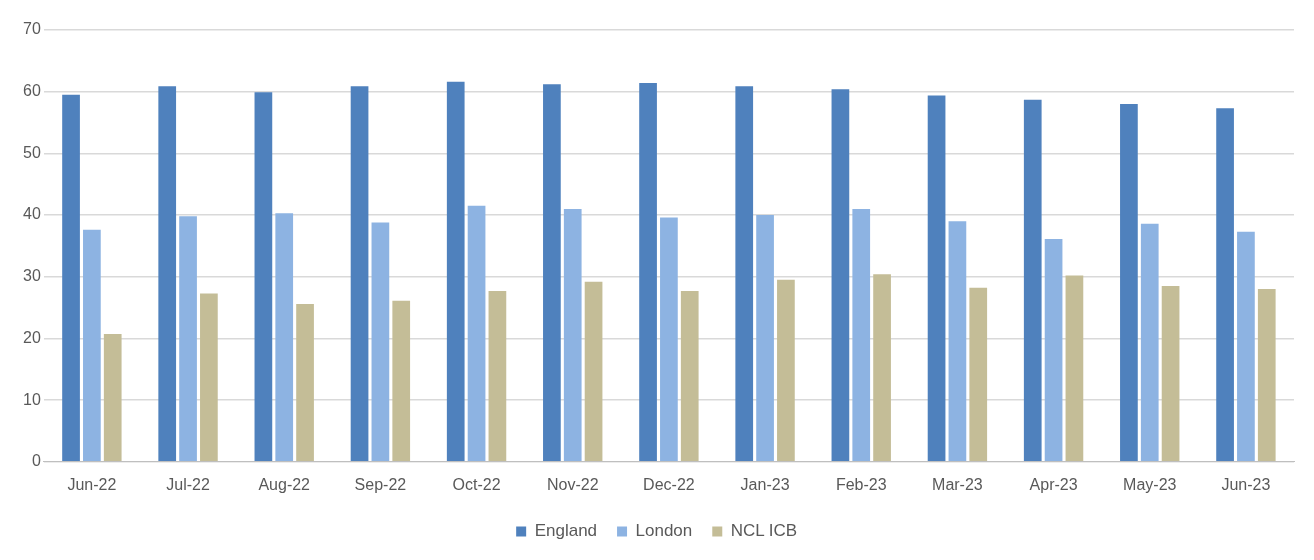  I want to click on x-tick-label: Feb-23, so click(861, 484).